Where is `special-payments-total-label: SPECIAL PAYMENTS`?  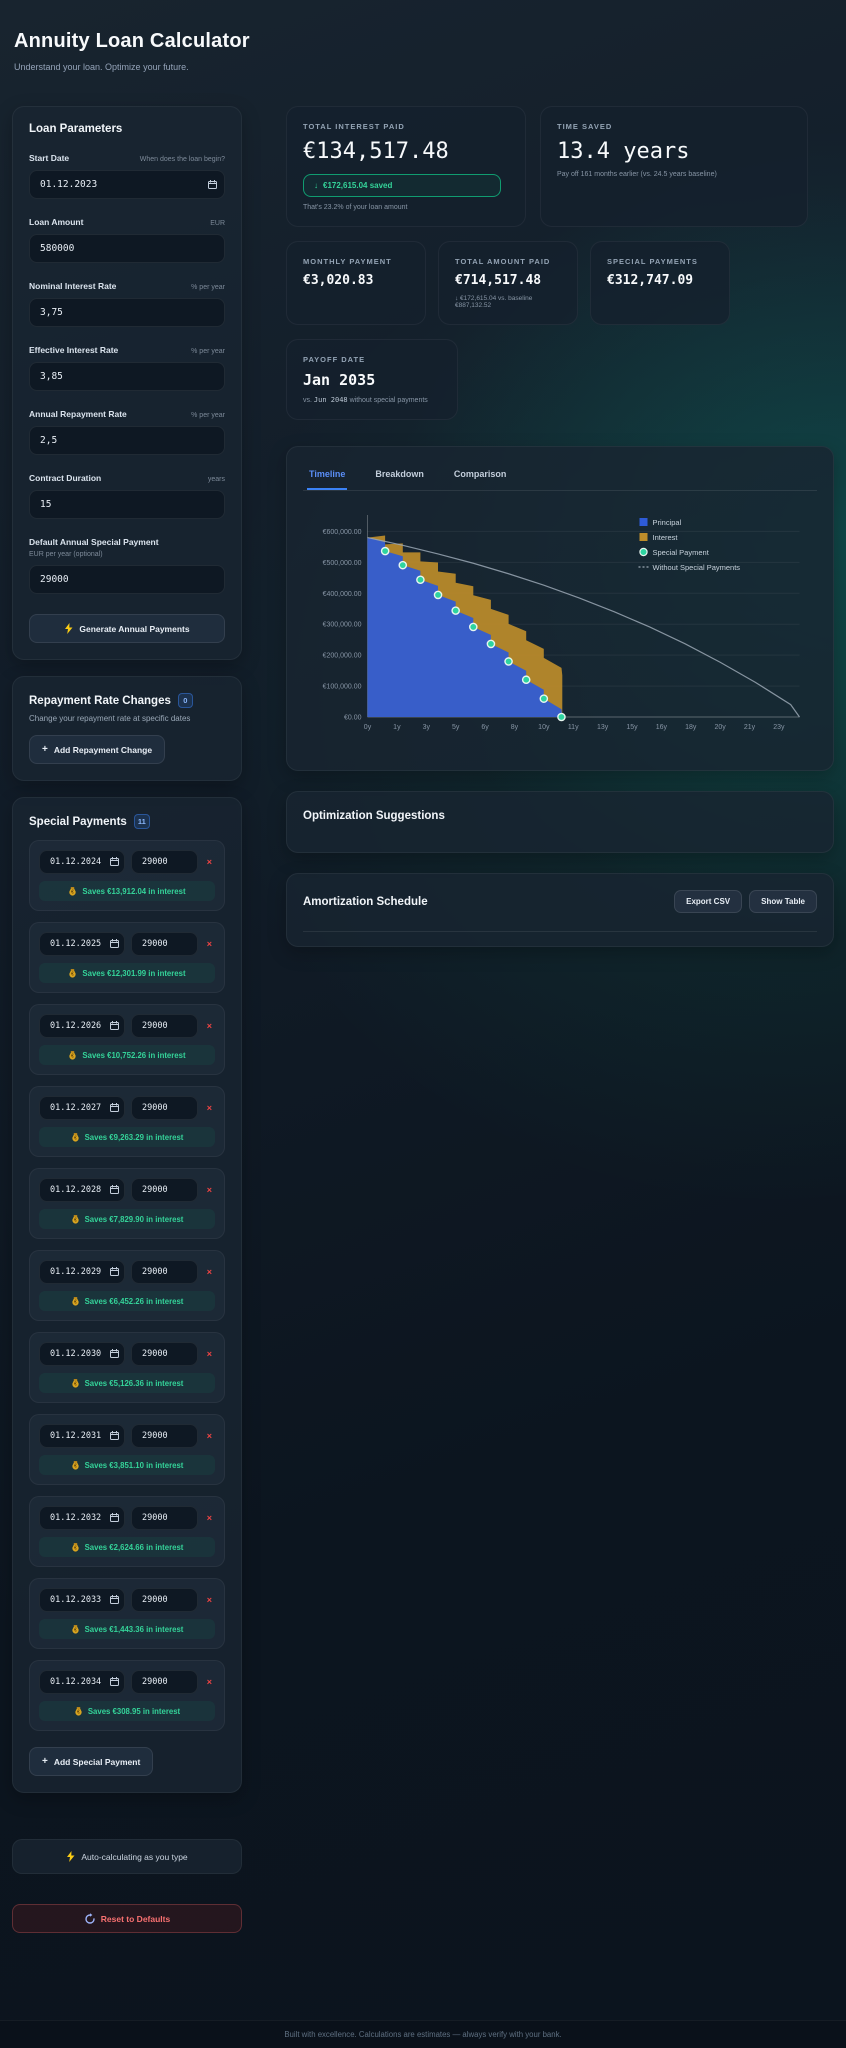 special-payments-total-label: SPECIAL PAYMENTS is located at coordinates (652, 261).